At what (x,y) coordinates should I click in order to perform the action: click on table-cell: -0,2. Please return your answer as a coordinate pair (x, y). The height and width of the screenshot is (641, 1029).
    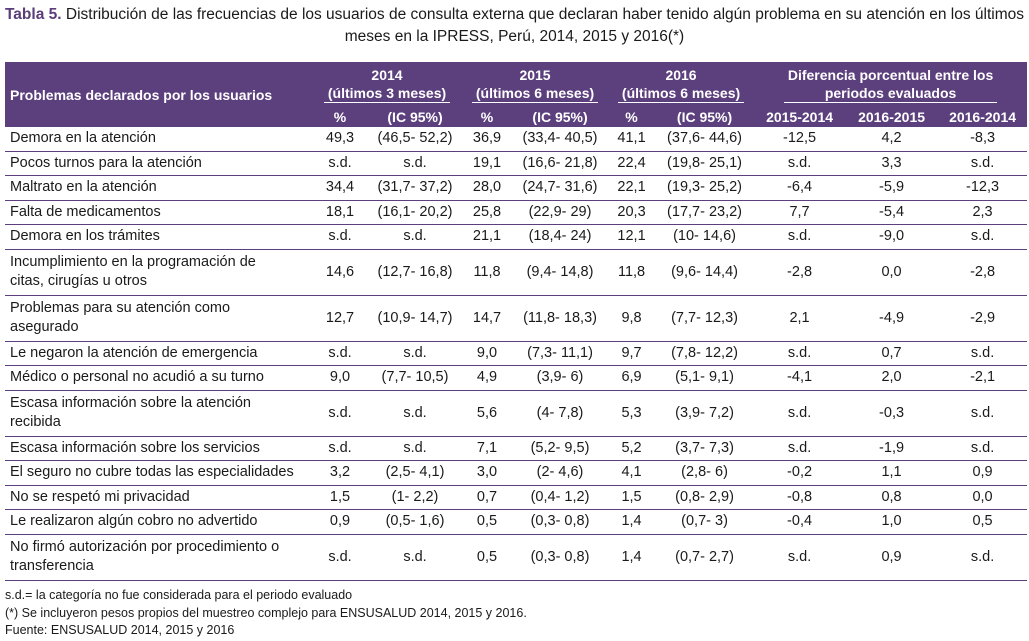
    Looking at the image, I should click on (800, 473).